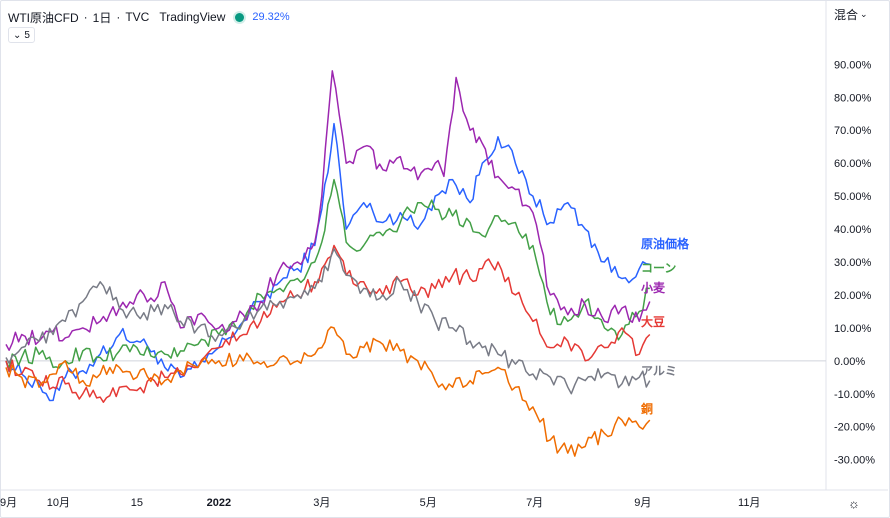 The image size is (890, 518). Describe the element at coordinates (137, 17) in the screenshot. I see `source-label: TVC` at that location.